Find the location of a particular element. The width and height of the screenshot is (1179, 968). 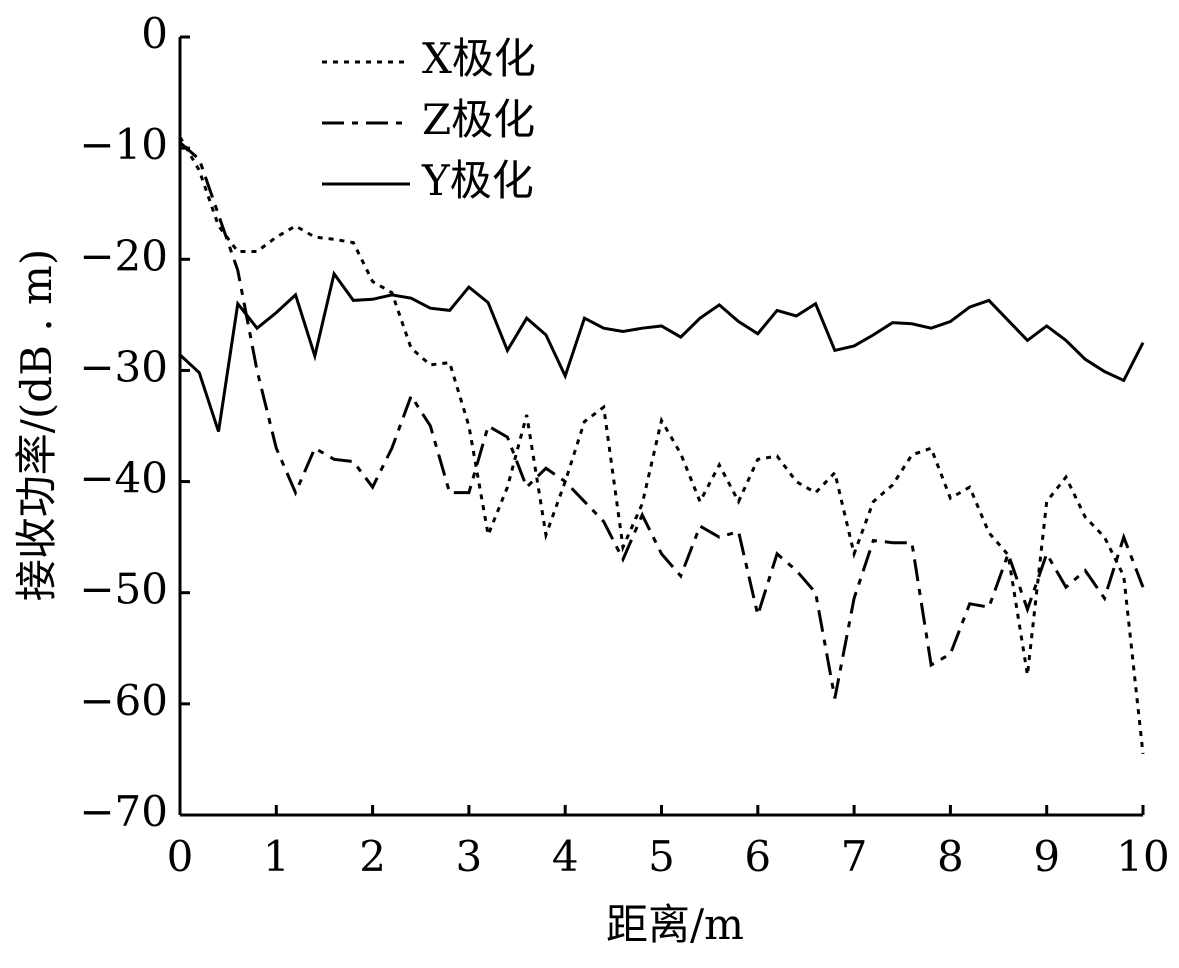

x-tick-label: 1 is located at coordinates (276, 856).